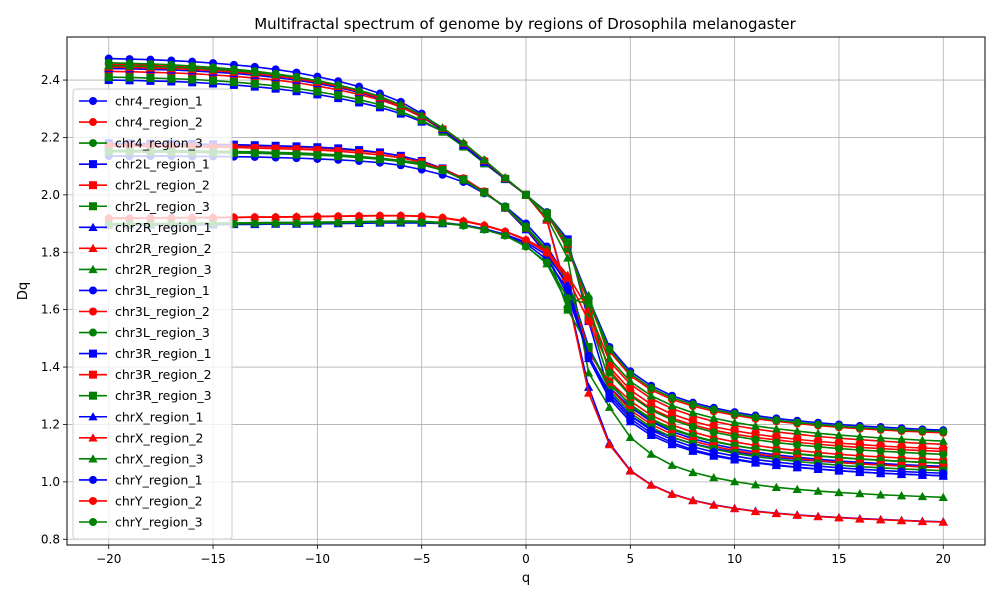 This screenshot has height=600, width=1000. What do you see at coordinates (144, 311) in the screenshot?
I see `legend-entry: chr3L_region_2` at bounding box center [144, 311].